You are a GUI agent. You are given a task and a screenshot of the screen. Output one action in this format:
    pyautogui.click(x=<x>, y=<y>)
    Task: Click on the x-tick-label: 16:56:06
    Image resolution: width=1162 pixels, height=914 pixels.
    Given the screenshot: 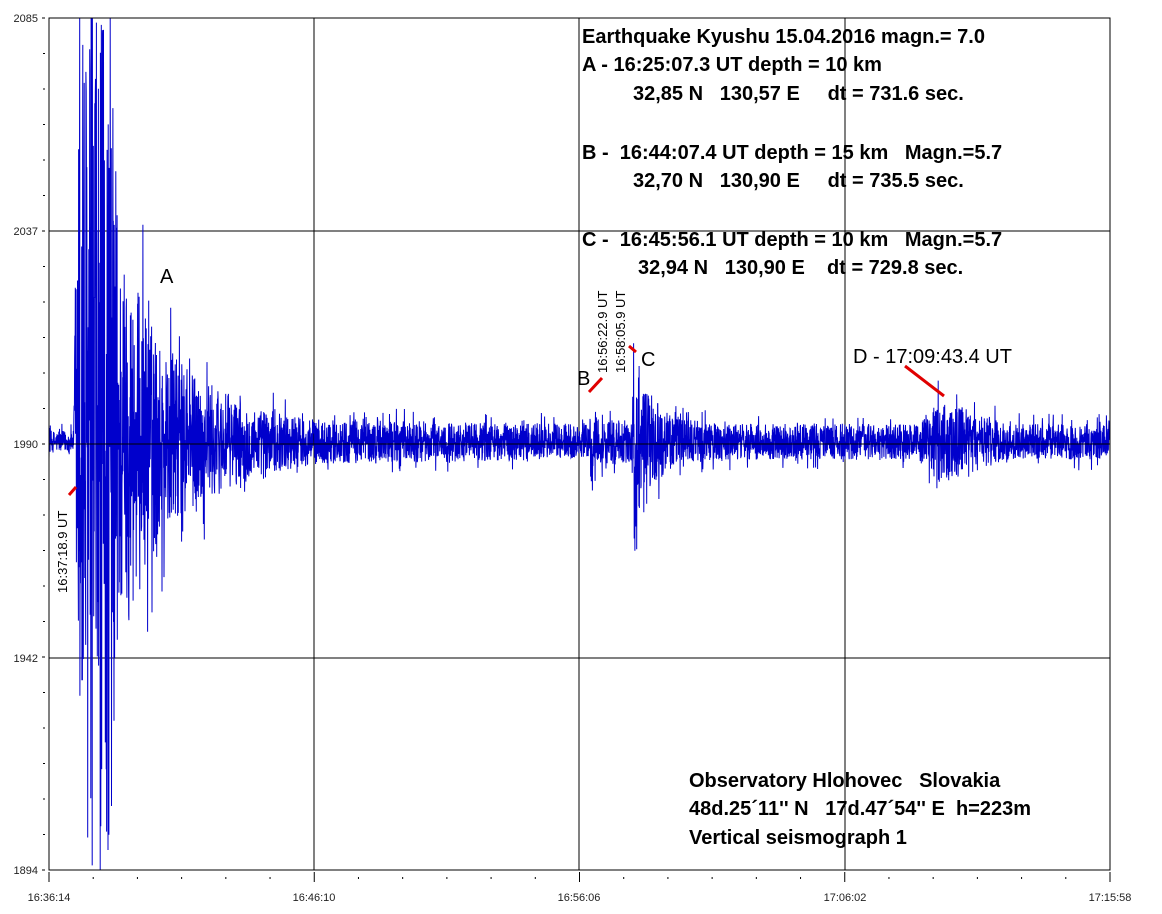 What is the action you would take?
    pyautogui.click(x=579, y=898)
    